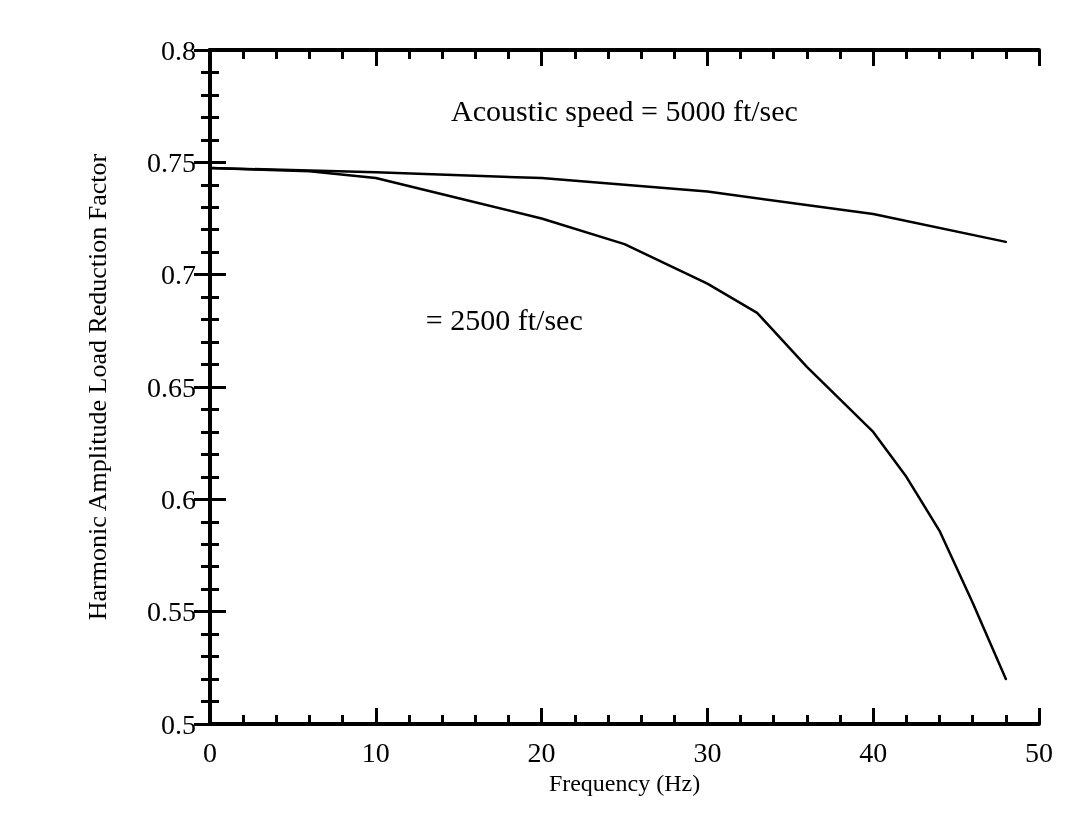 The image size is (1087, 814). Describe the element at coordinates (171, 387) in the screenshot. I see `y-tick-label: 0.65` at that location.